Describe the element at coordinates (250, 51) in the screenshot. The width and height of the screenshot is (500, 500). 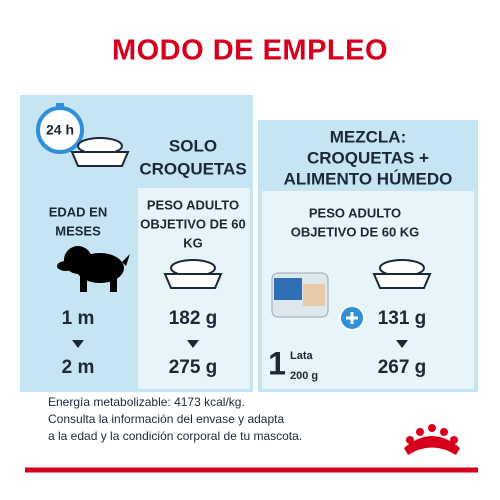
I see `title: MODO DE EMPLEO` at that location.